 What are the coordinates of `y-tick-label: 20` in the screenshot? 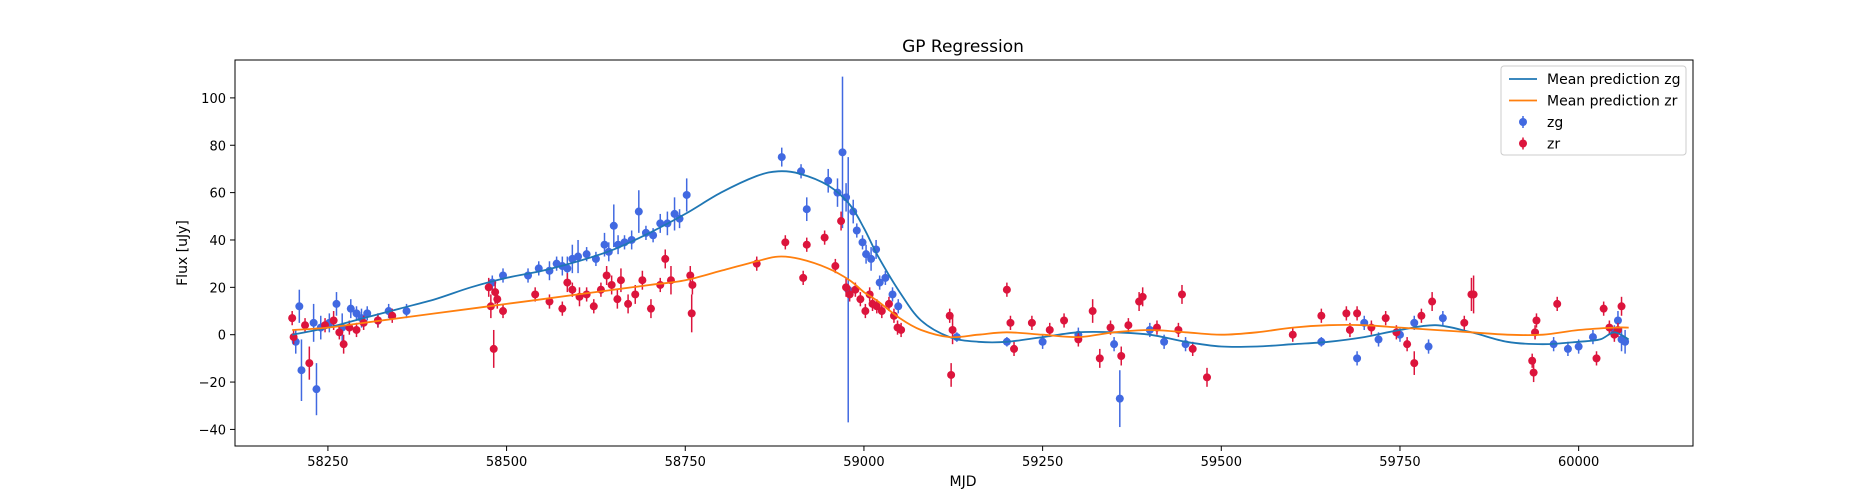 It's located at (217, 288).